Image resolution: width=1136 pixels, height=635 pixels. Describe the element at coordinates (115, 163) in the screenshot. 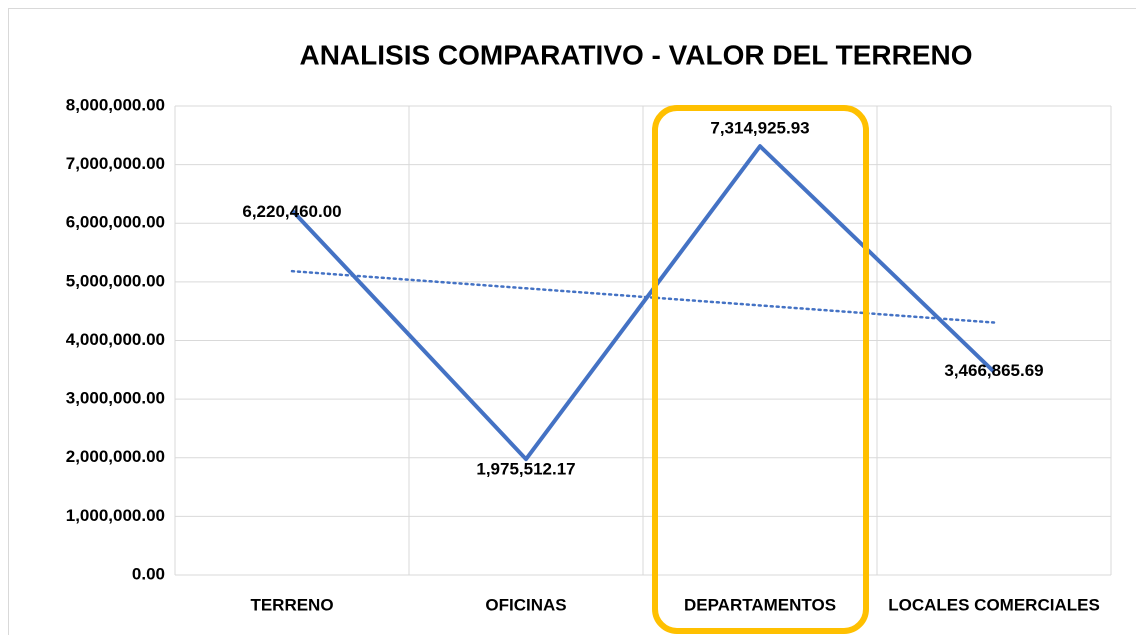

I see `y-tick-label: 7,000,000.00` at that location.